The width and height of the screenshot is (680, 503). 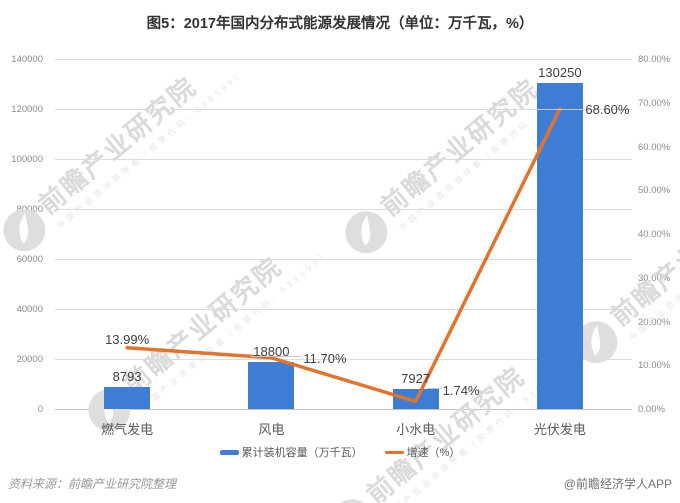 What do you see at coordinates (229, 452) in the screenshot?
I see `legend-bar-swatch` at bounding box center [229, 452].